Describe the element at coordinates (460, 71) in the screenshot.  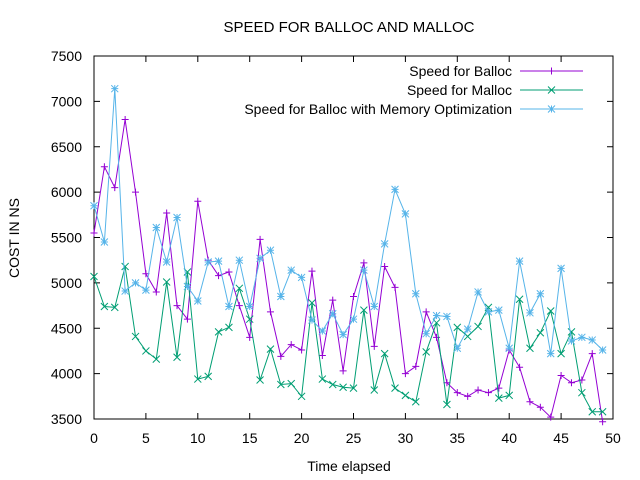
I see `legend-label-balloc: Speed for Balloc` at that location.